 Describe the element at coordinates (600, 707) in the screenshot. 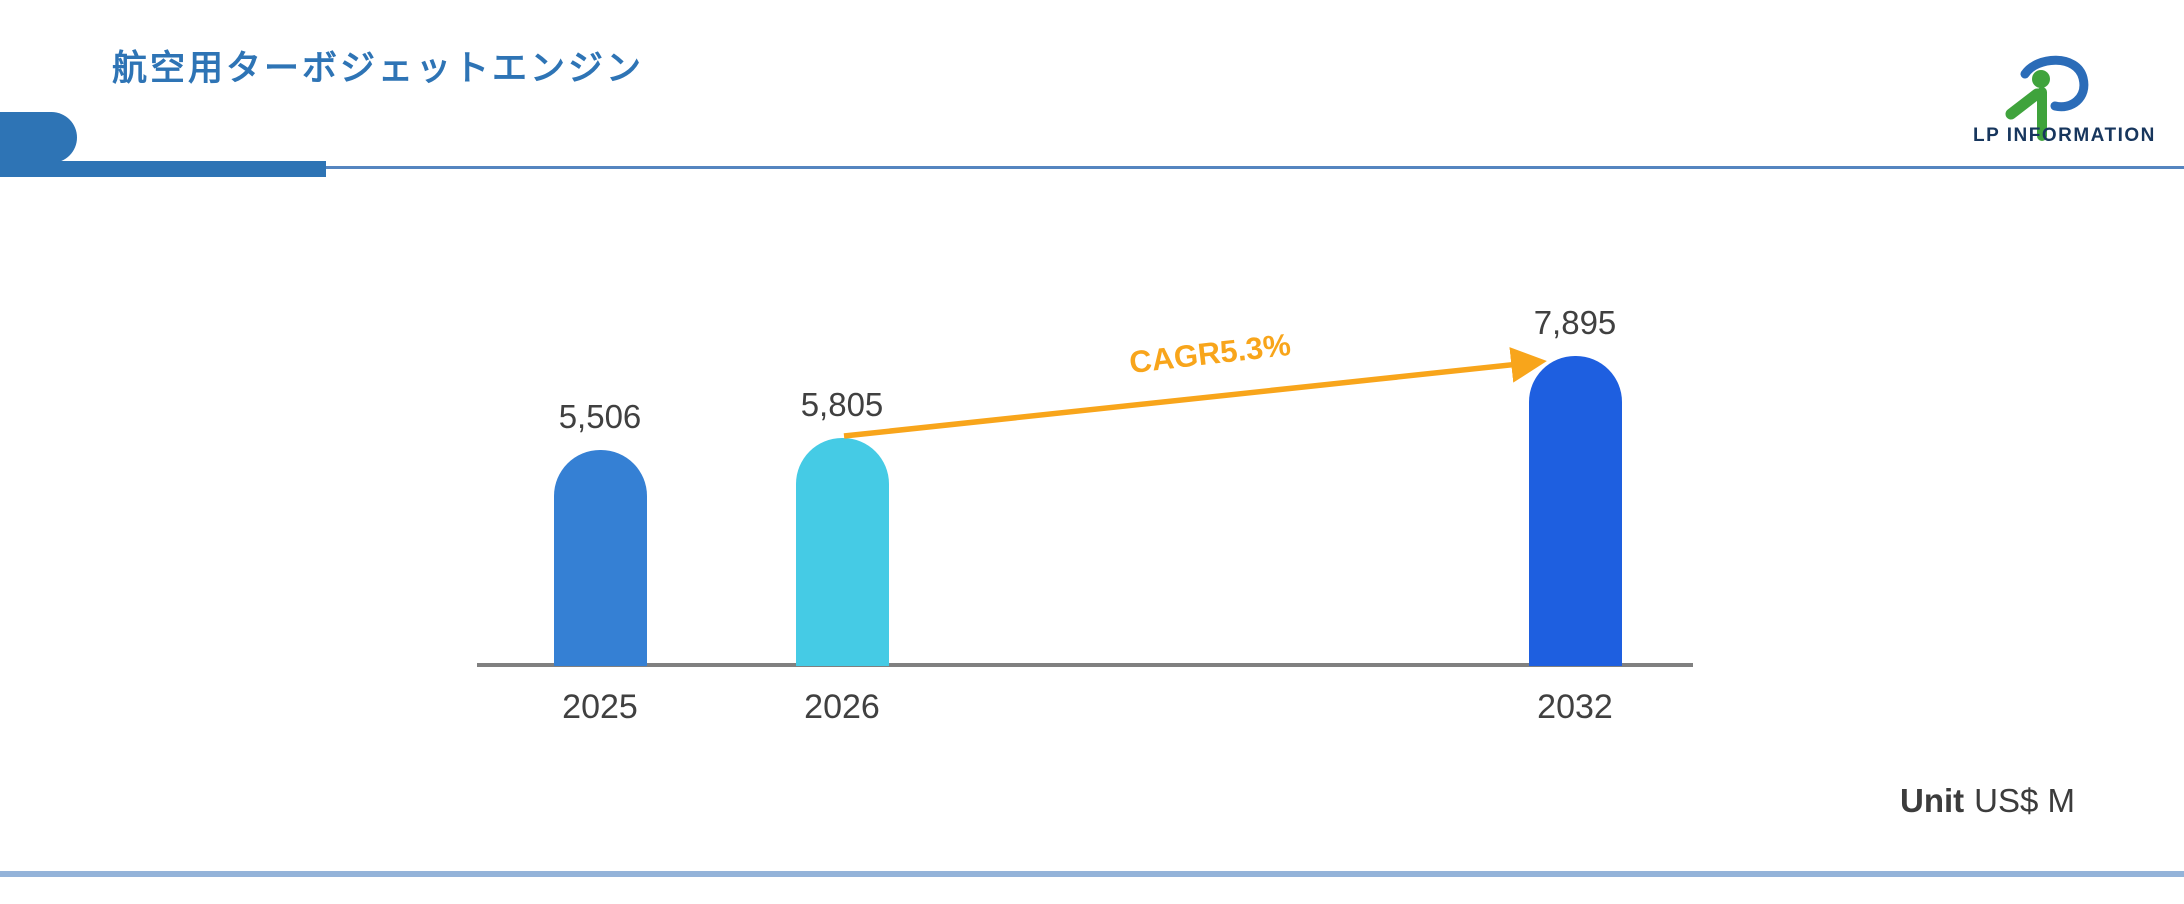

I see `x-tick-2025: 2025` at that location.